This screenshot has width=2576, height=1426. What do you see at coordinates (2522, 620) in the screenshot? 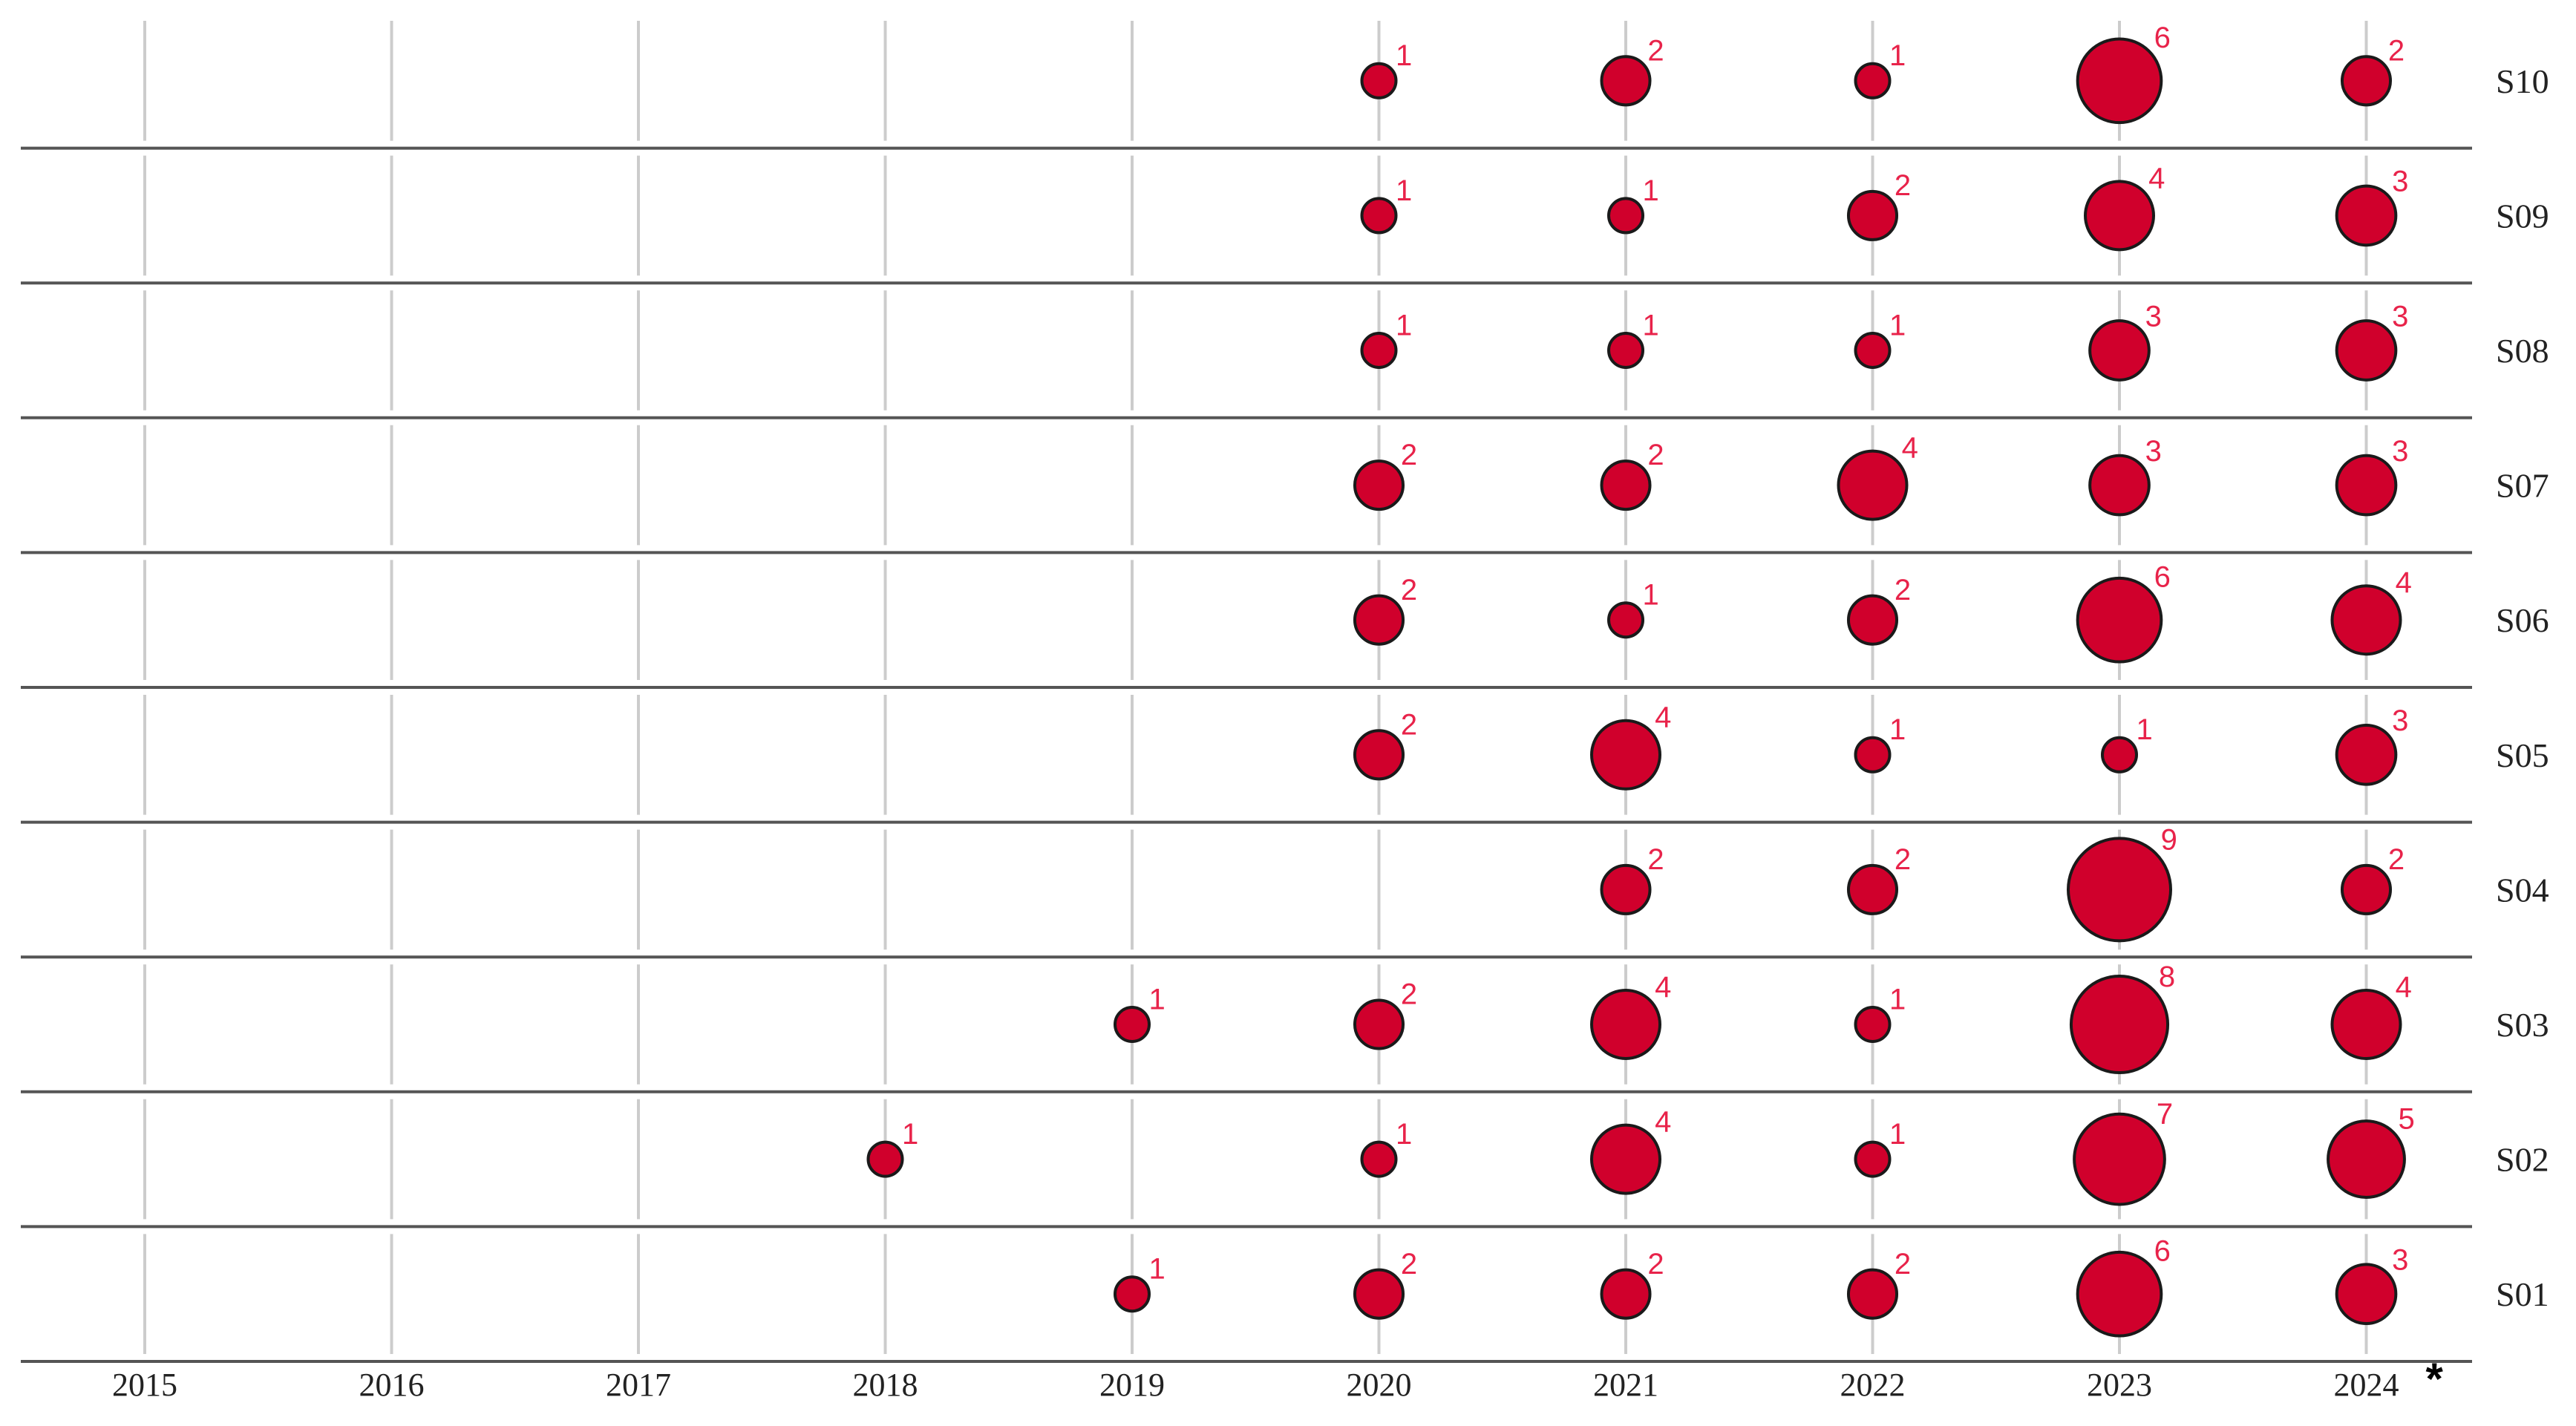
I see `row-label-s06: S06` at bounding box center [2522, 620].